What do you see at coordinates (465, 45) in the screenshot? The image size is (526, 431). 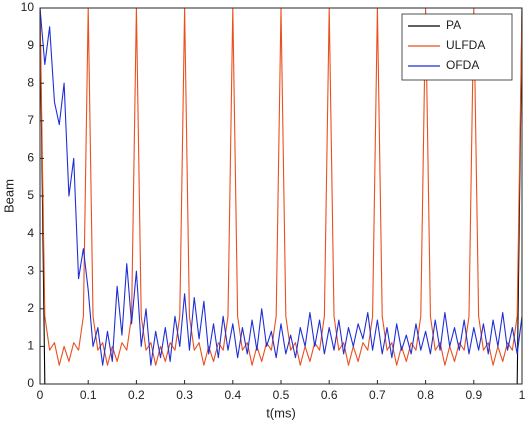 I see `legend-label: ULFDA` at bounding box center [465, 45].